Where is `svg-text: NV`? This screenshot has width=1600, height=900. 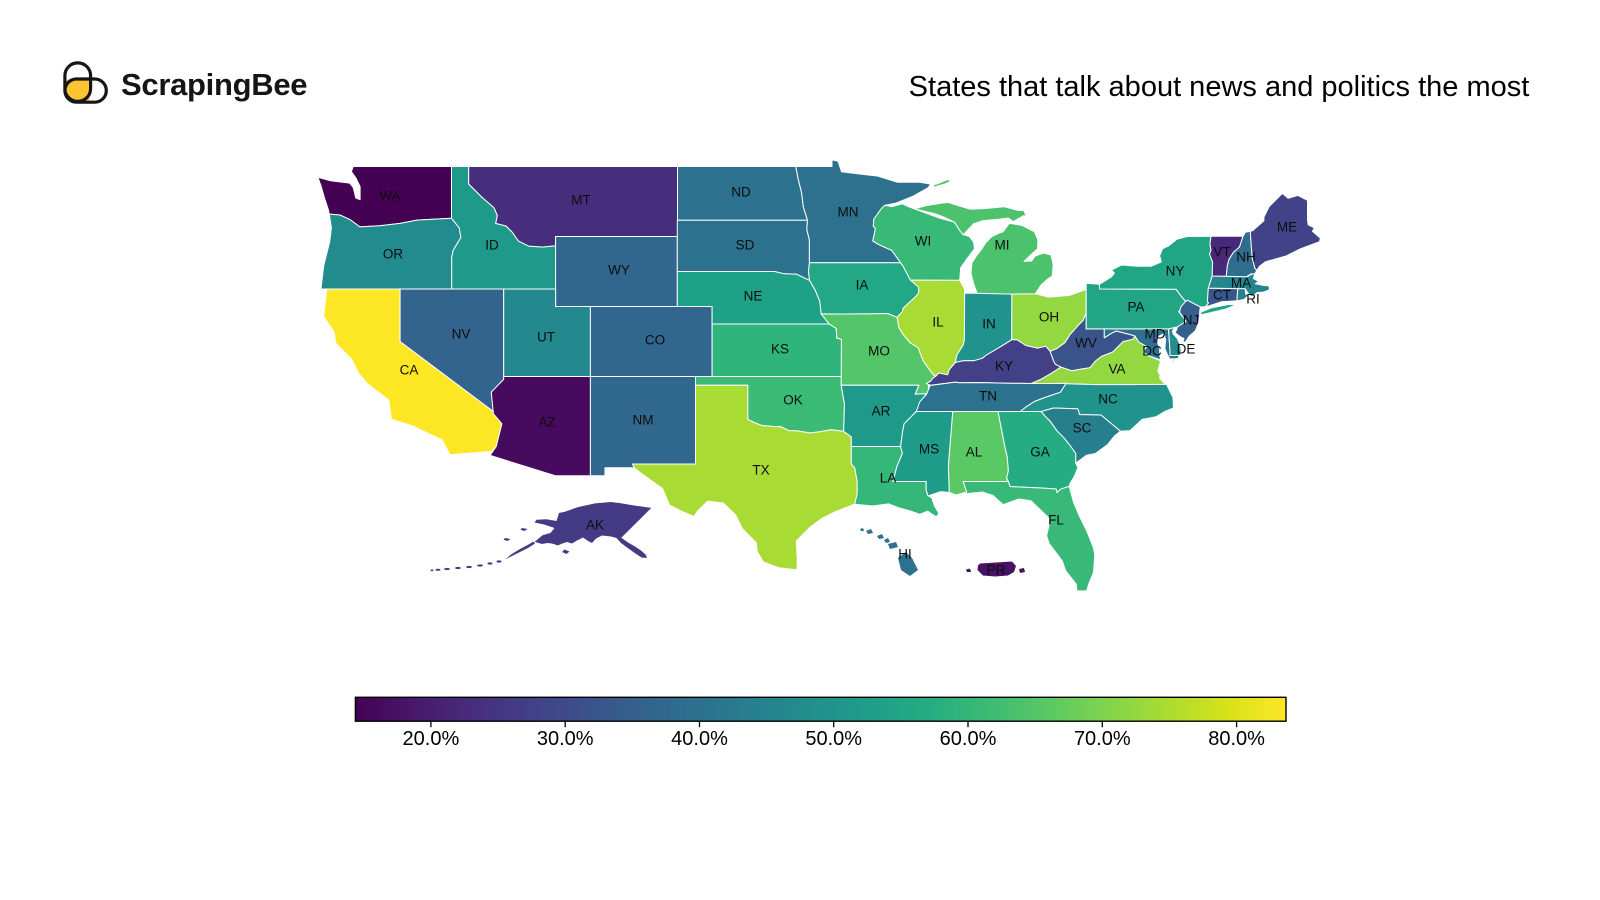 svg-text: NV is located at coordinates (461, 334).